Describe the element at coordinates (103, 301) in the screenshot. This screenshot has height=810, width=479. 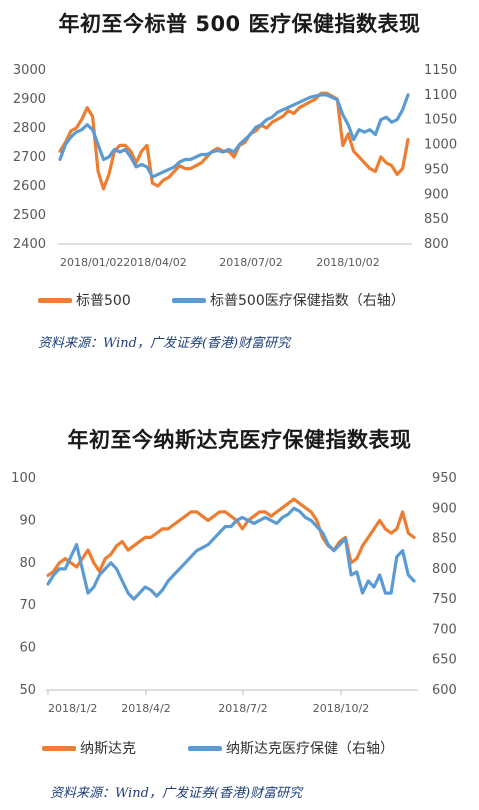
I see `legend-label: 标普500` at that location.